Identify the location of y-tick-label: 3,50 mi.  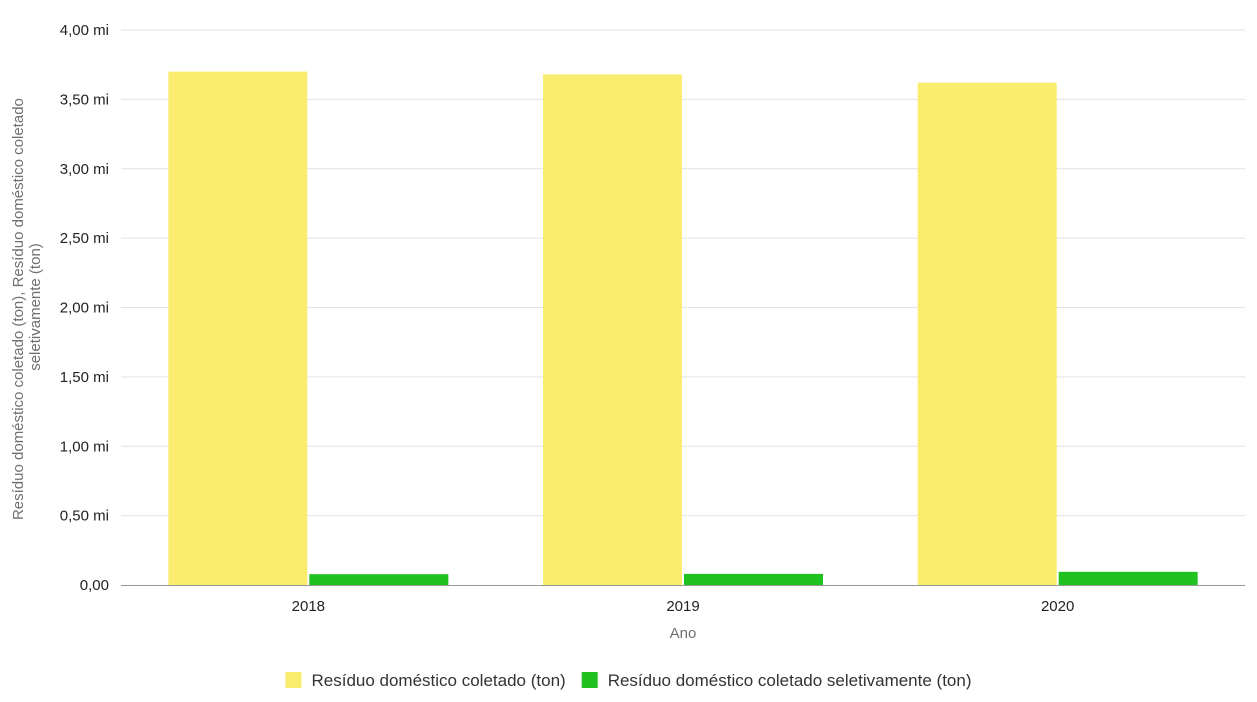
(84, 99).